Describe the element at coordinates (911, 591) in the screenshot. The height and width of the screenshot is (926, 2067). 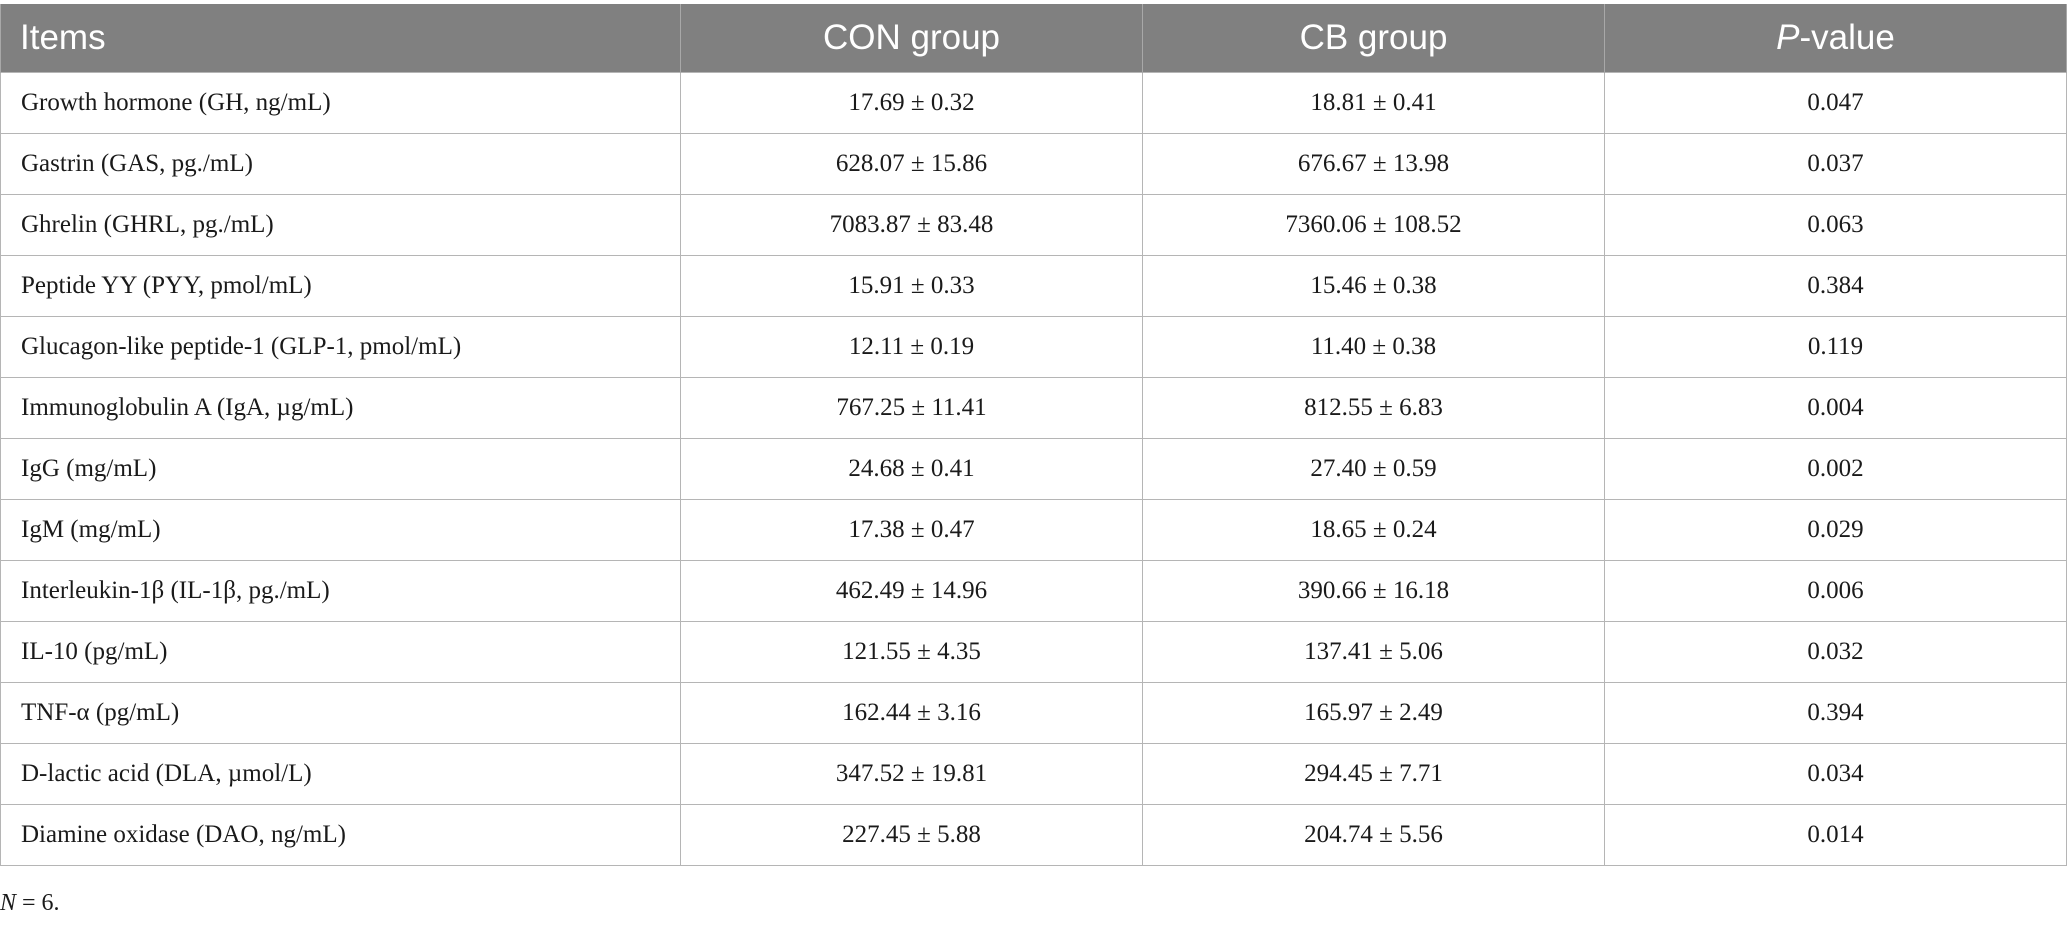
I see `cell-con: 462.49 ± 14.96` at that location.